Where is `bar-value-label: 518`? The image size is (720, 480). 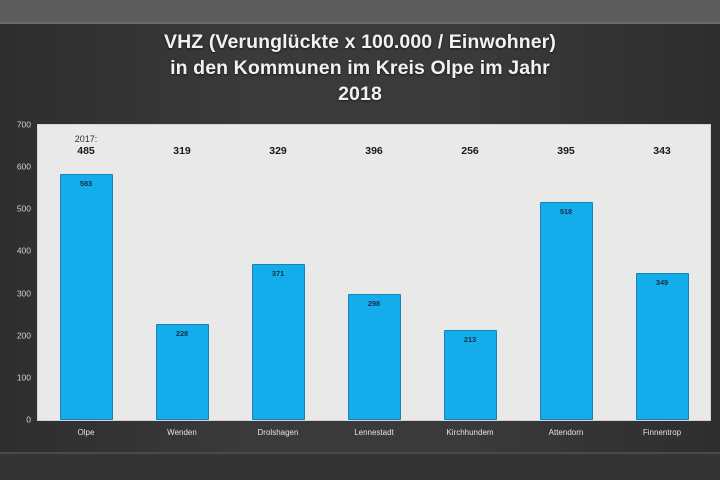 bar-value-label: 518 is located at coordinates (566, 211).